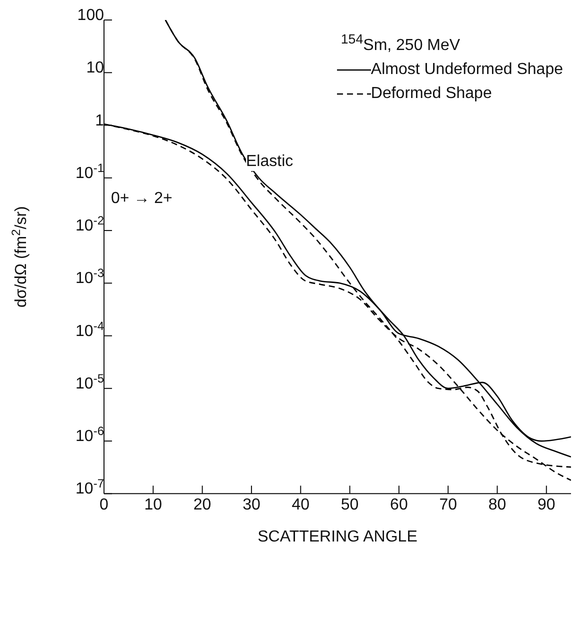 Image resolution: width=581 pixels, height=644 pixels. I want to click on y-tick-label: 10$^{-2}$, so click(90, 224).